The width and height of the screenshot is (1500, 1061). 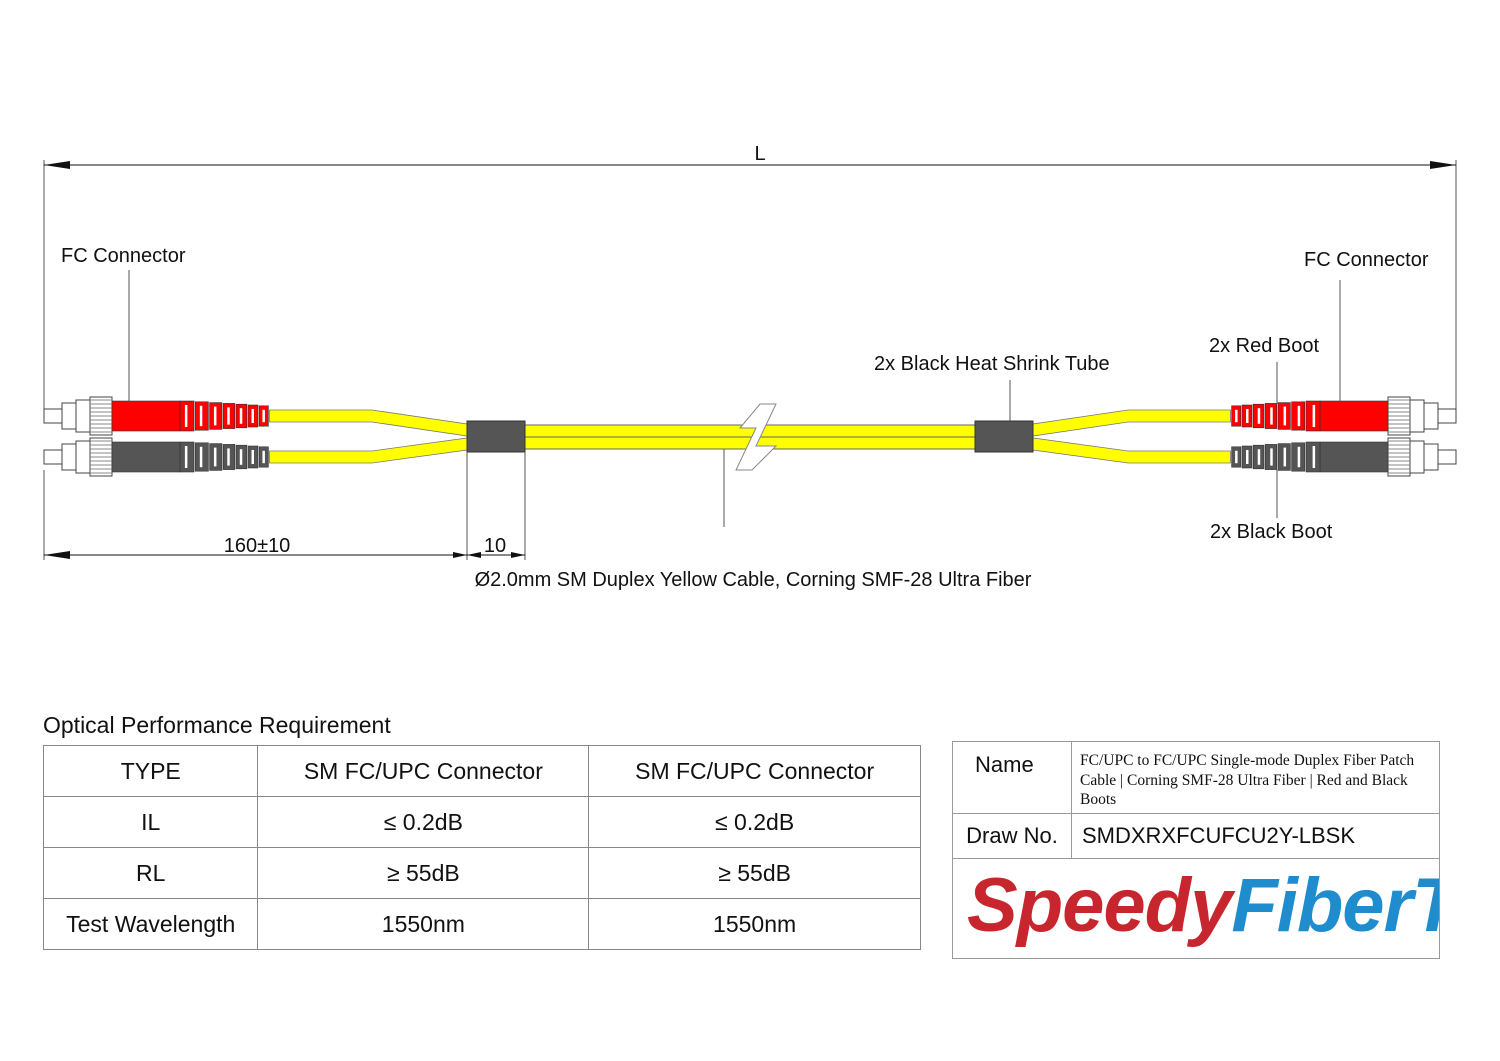 What do you see at coordinates (1366, 260) in the screenshot?
I see `right-fc-connector-label: FC Connector` at bounding box center [1366, 260].